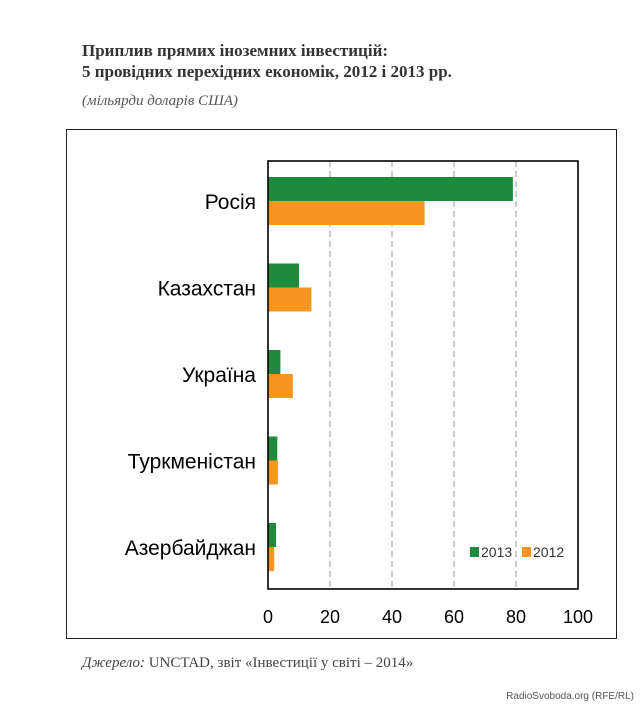  What do you see at coordinates (219, 375) in the screenshot?
I see `category-label: Україна` at bounding box center [219, 375].